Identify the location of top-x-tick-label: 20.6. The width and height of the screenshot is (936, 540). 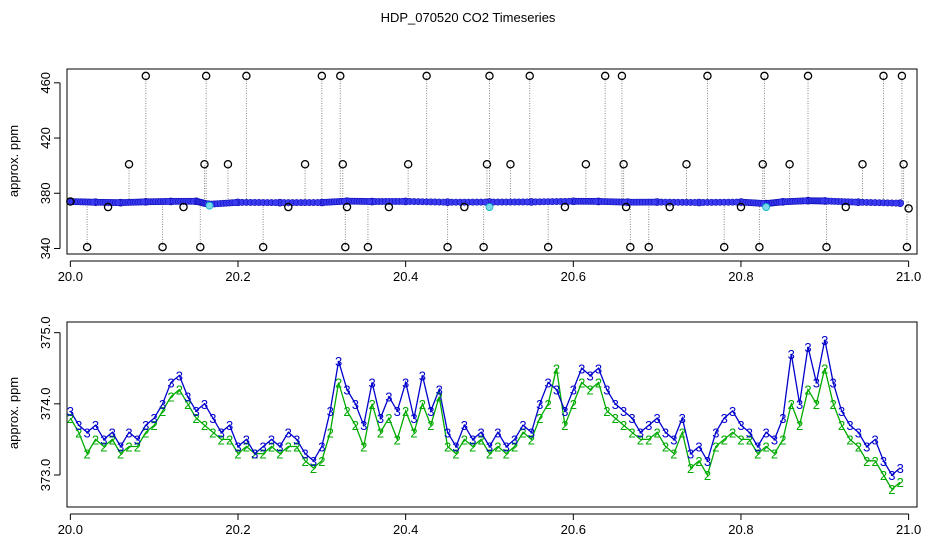
(573, 276).